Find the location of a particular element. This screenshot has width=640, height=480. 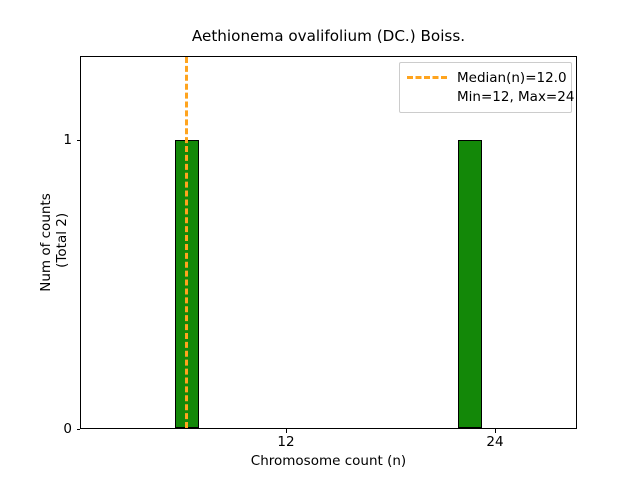

ytick-label-1: 1 is located at coordinates (67, 140).